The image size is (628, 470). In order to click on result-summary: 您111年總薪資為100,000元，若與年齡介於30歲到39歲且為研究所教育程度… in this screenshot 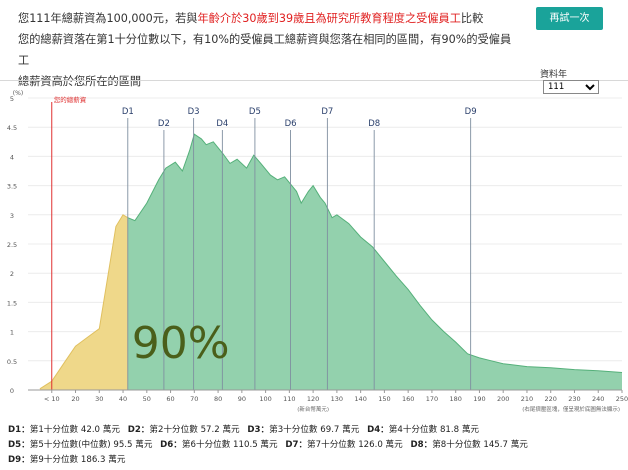, I will do `click(268, 50)`.